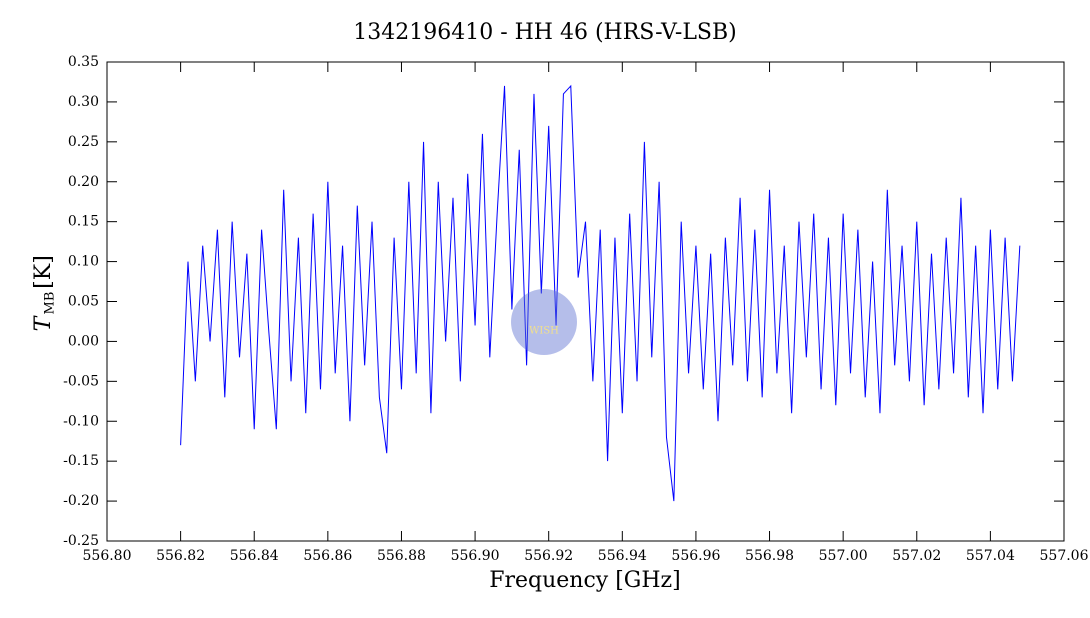 The image size is (1090, 618). What do you see at coordinates (916, 556) in the screenshot?
I see `x-tick-label: 557.02` at bounding box center [916, 556].